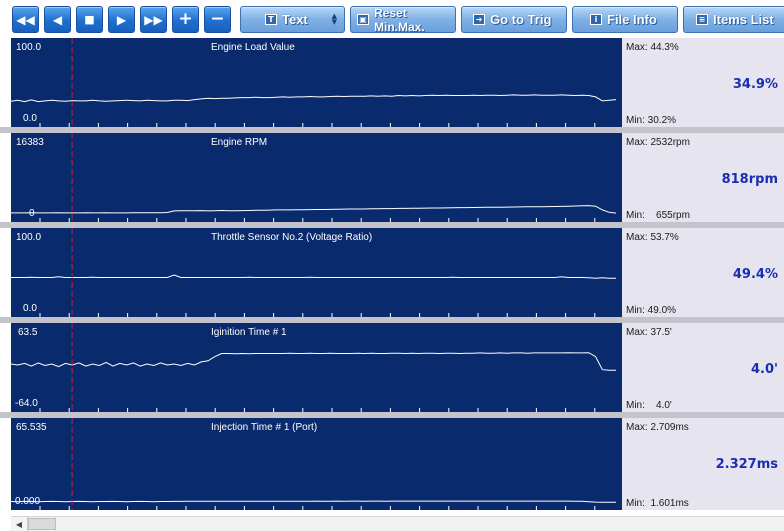 This screenshot has height=531, width=784. What do you see at coordinates (264, 427) in the screenshot?
I see `graph-title: Injection Time # 1 (Port)` at bounding box center [264, 427].